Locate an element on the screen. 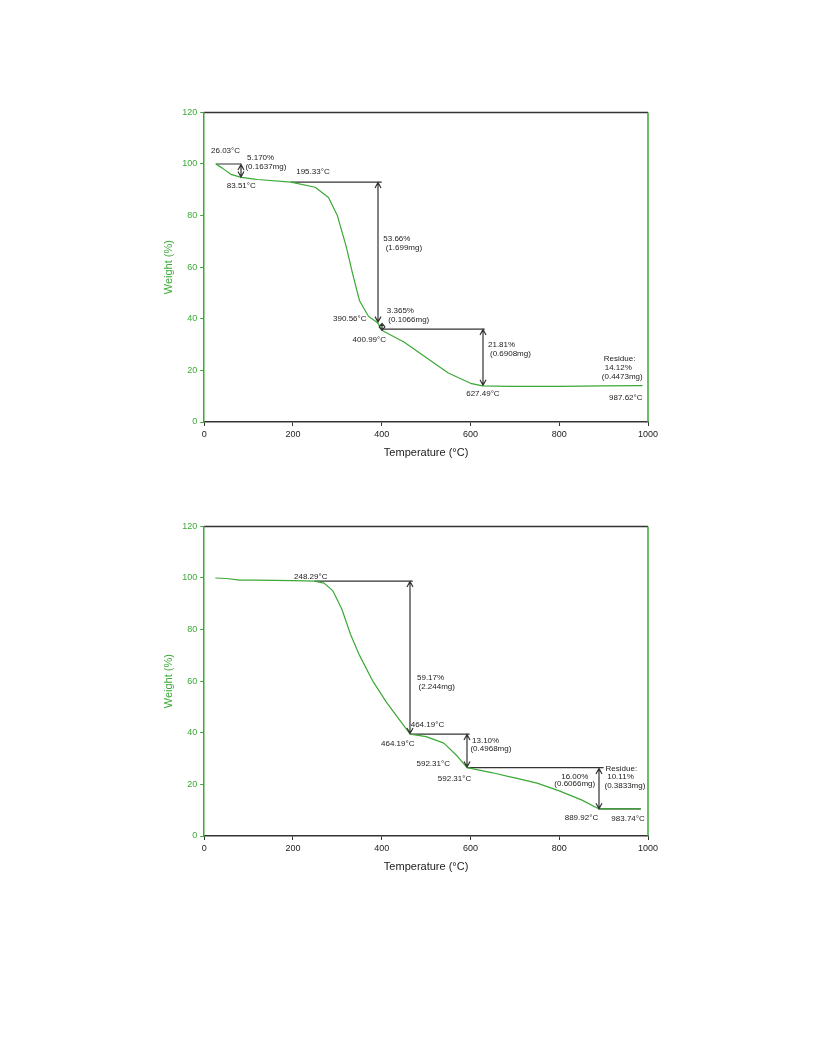 The width and height of the screenshot is (816, 1056). annotation: 14.12% is located at coordinates (618, 368).